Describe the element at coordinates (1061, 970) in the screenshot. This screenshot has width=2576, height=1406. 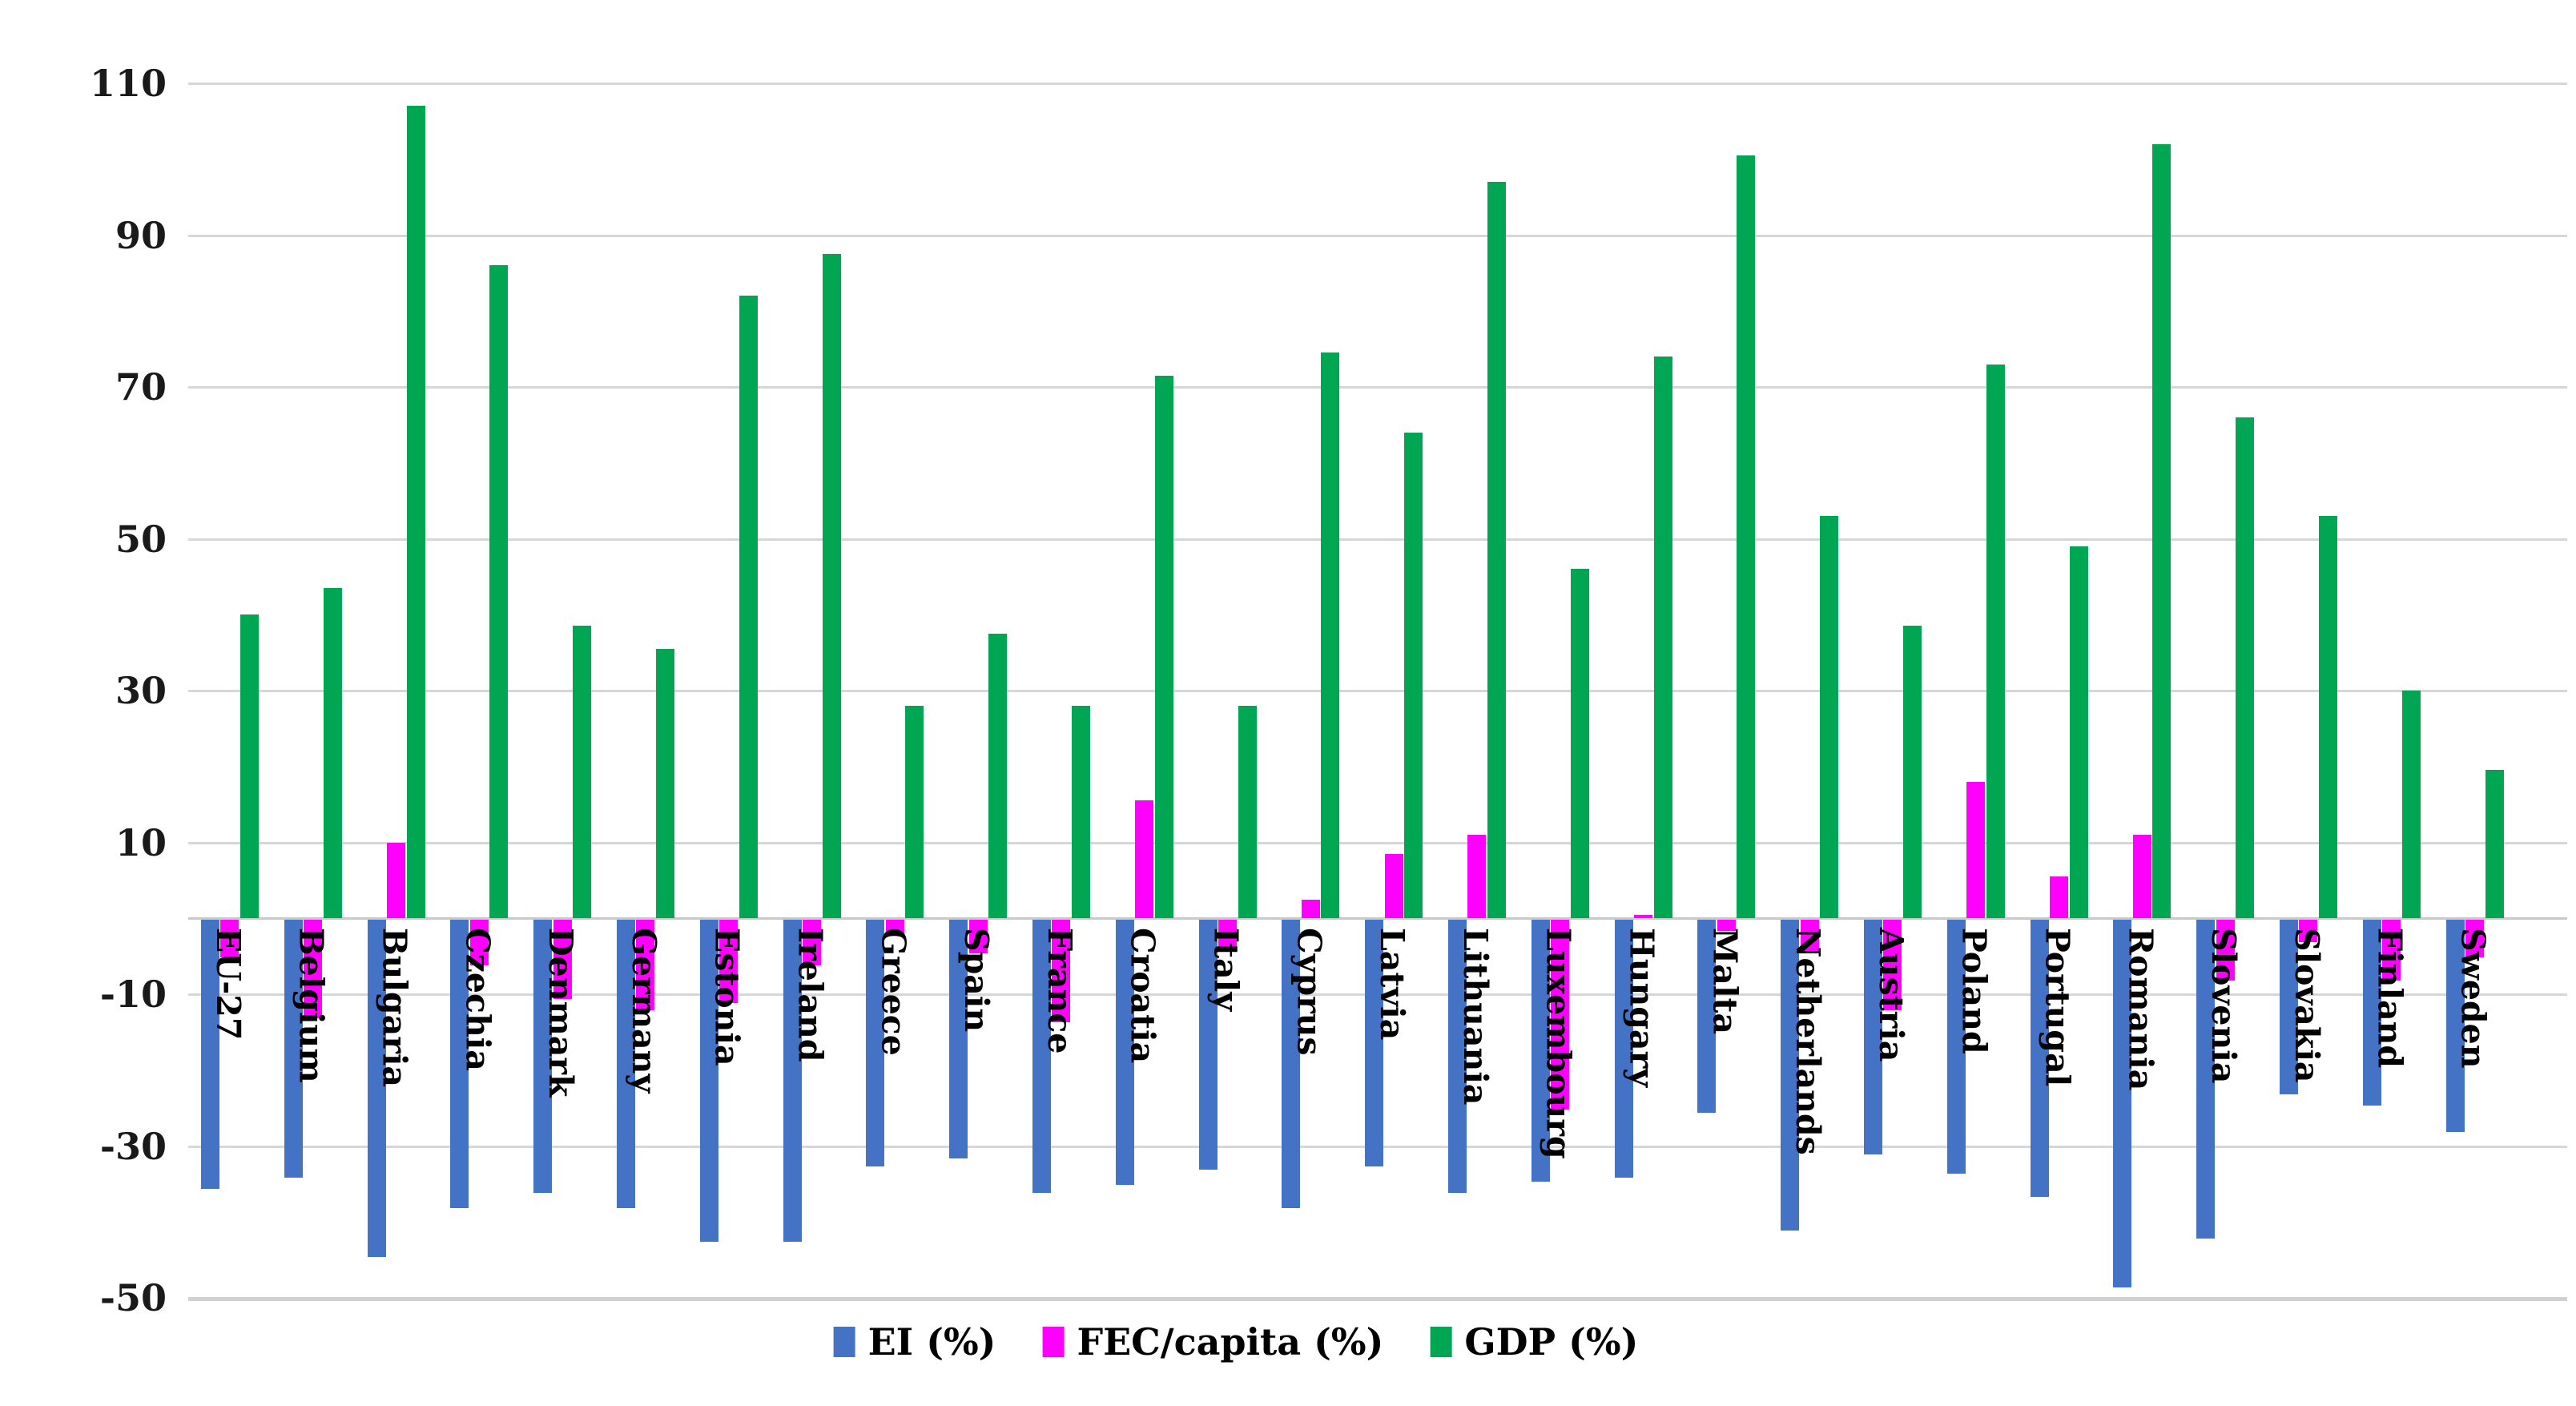
I see `bar-fec-france` at that location.